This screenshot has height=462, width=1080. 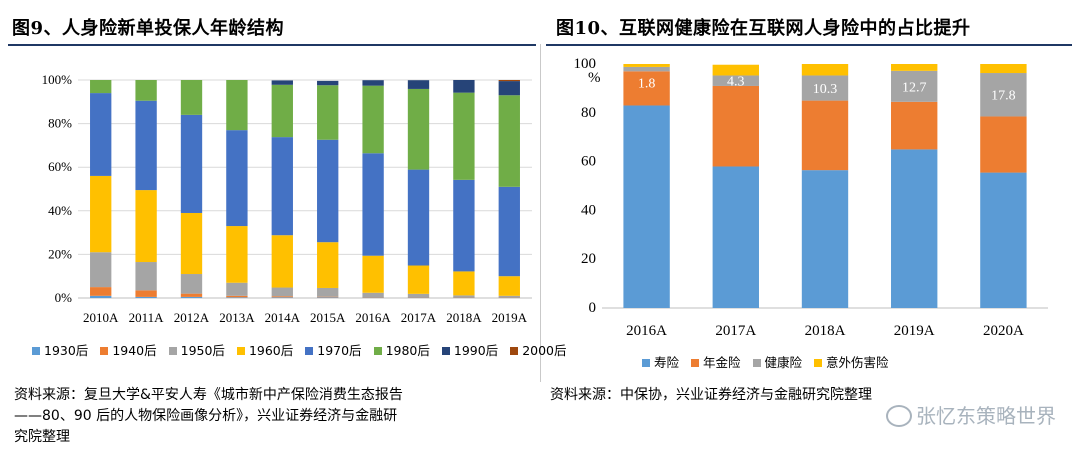 I want to click on left-bar-2017A-s3, so click(x=418, y=279).